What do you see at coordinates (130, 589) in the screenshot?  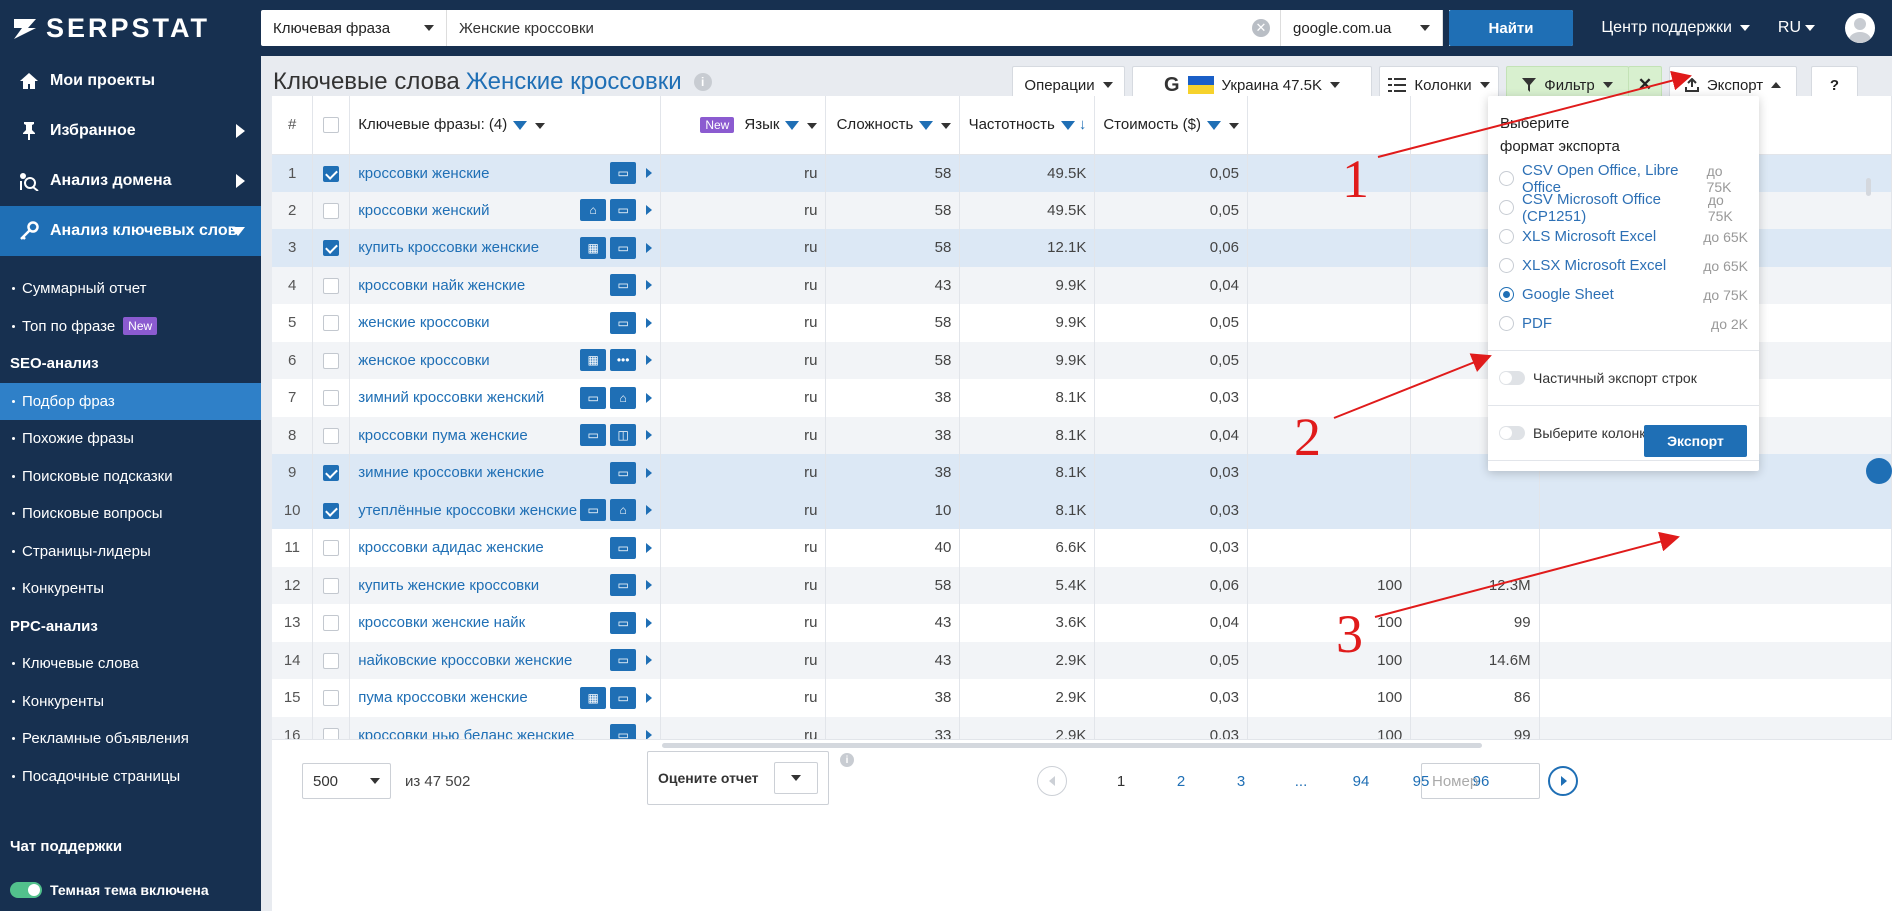 I see `sub-item-seo-competitors: Конкуренты` at bounding box center [130, 589].